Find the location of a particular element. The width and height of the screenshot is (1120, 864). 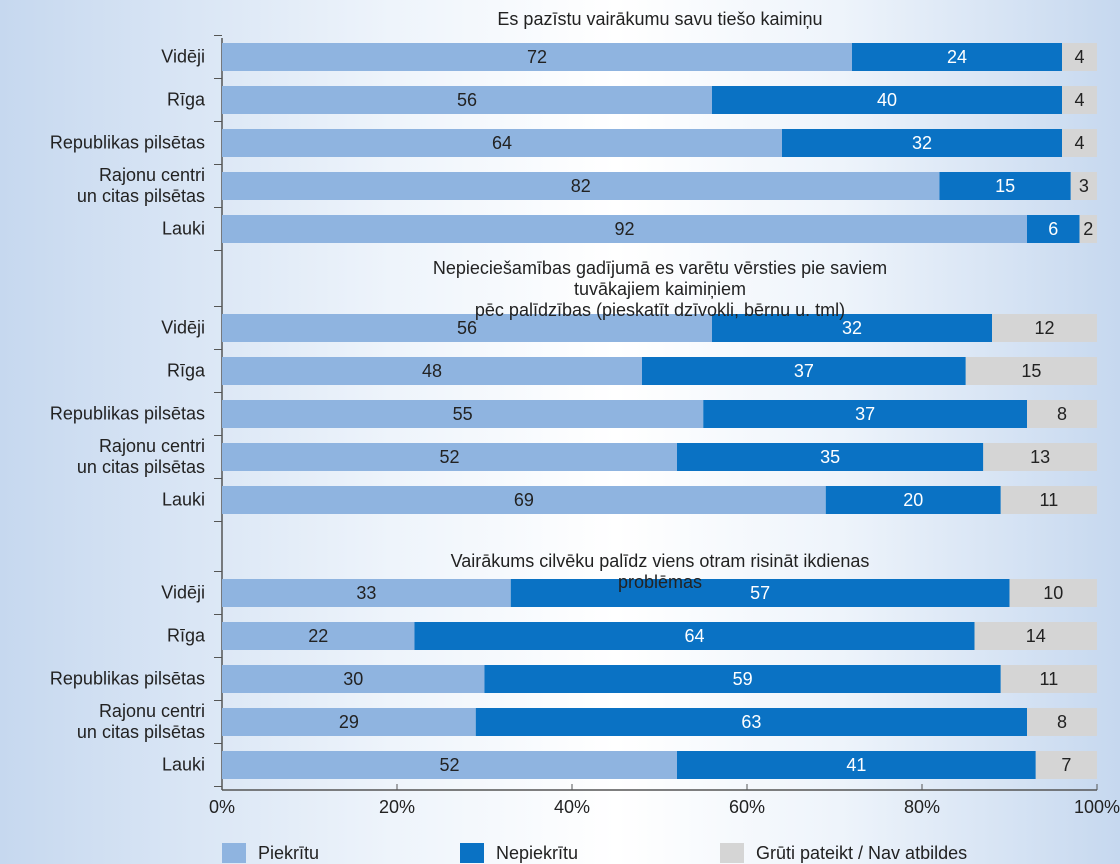

value-label: 22 is located at coordinates (318, 636).